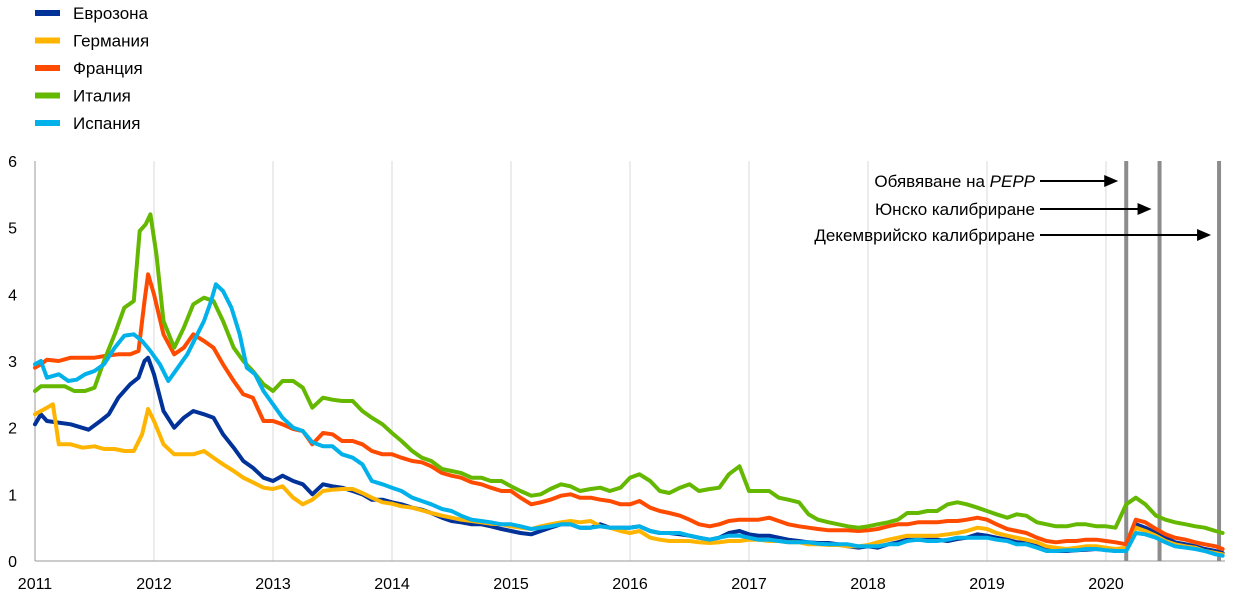  What do you see at coordinates (924, 235) in the screenshot?
I see `annotation-label-3: Декемврийско калибриране` at bounding box center [924, 235].